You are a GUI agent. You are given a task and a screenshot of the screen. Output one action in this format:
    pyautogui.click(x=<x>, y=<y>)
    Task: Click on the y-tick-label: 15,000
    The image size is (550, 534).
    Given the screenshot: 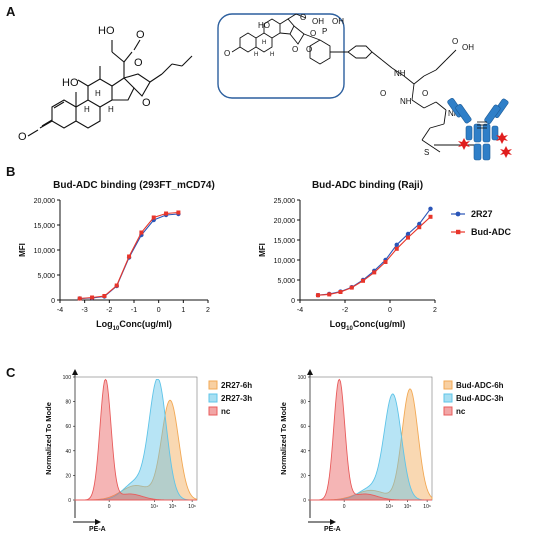 What is the action you would take?
    pyautogui.click(x=285, y=241)
    